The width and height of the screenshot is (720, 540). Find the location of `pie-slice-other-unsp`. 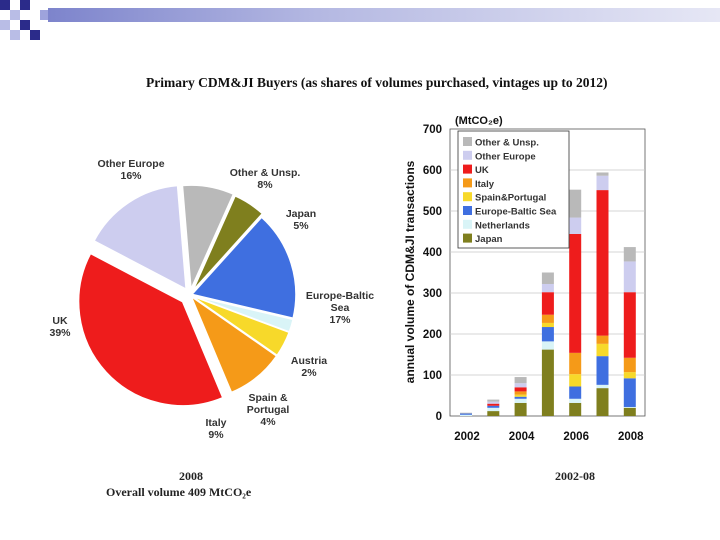

pie-slice-other-unsp is located at coordinates (208, 237).